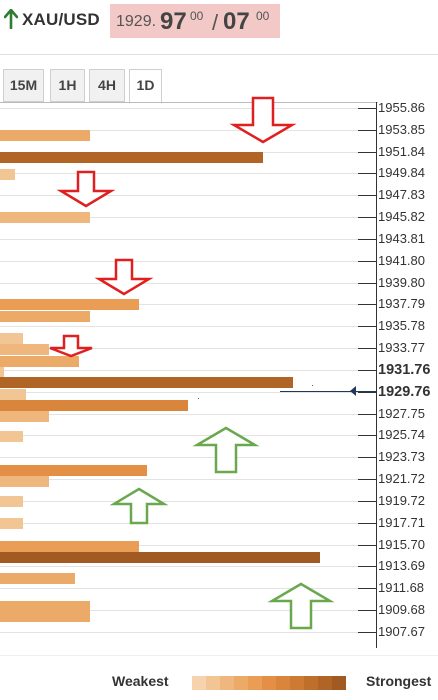 The width and height of the screenshot is (438, 700). Describe the element at coordinates (401, 500) in the screenshot. I see `price-level-label: 1919.72` at that location.